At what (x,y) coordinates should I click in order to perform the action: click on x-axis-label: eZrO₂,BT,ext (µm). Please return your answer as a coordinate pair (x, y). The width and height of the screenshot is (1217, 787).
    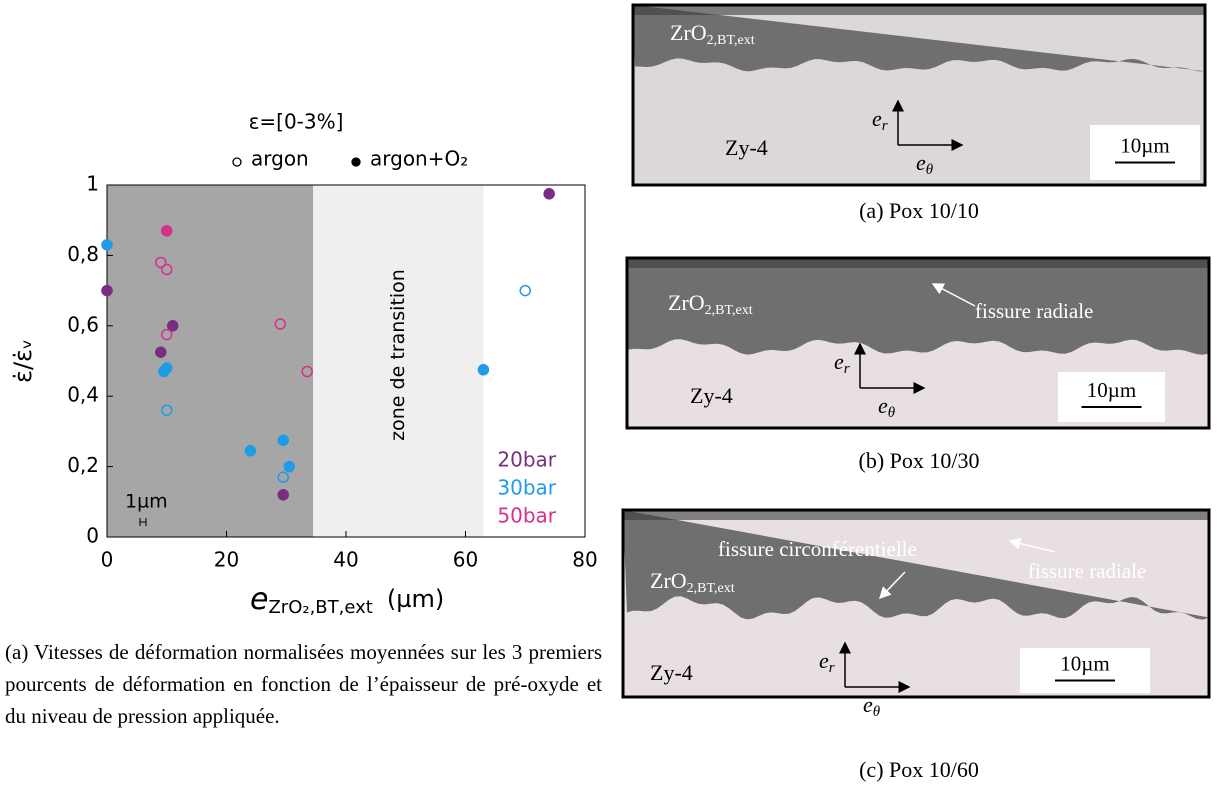
    Looking at the image, I should click on (347, 600).